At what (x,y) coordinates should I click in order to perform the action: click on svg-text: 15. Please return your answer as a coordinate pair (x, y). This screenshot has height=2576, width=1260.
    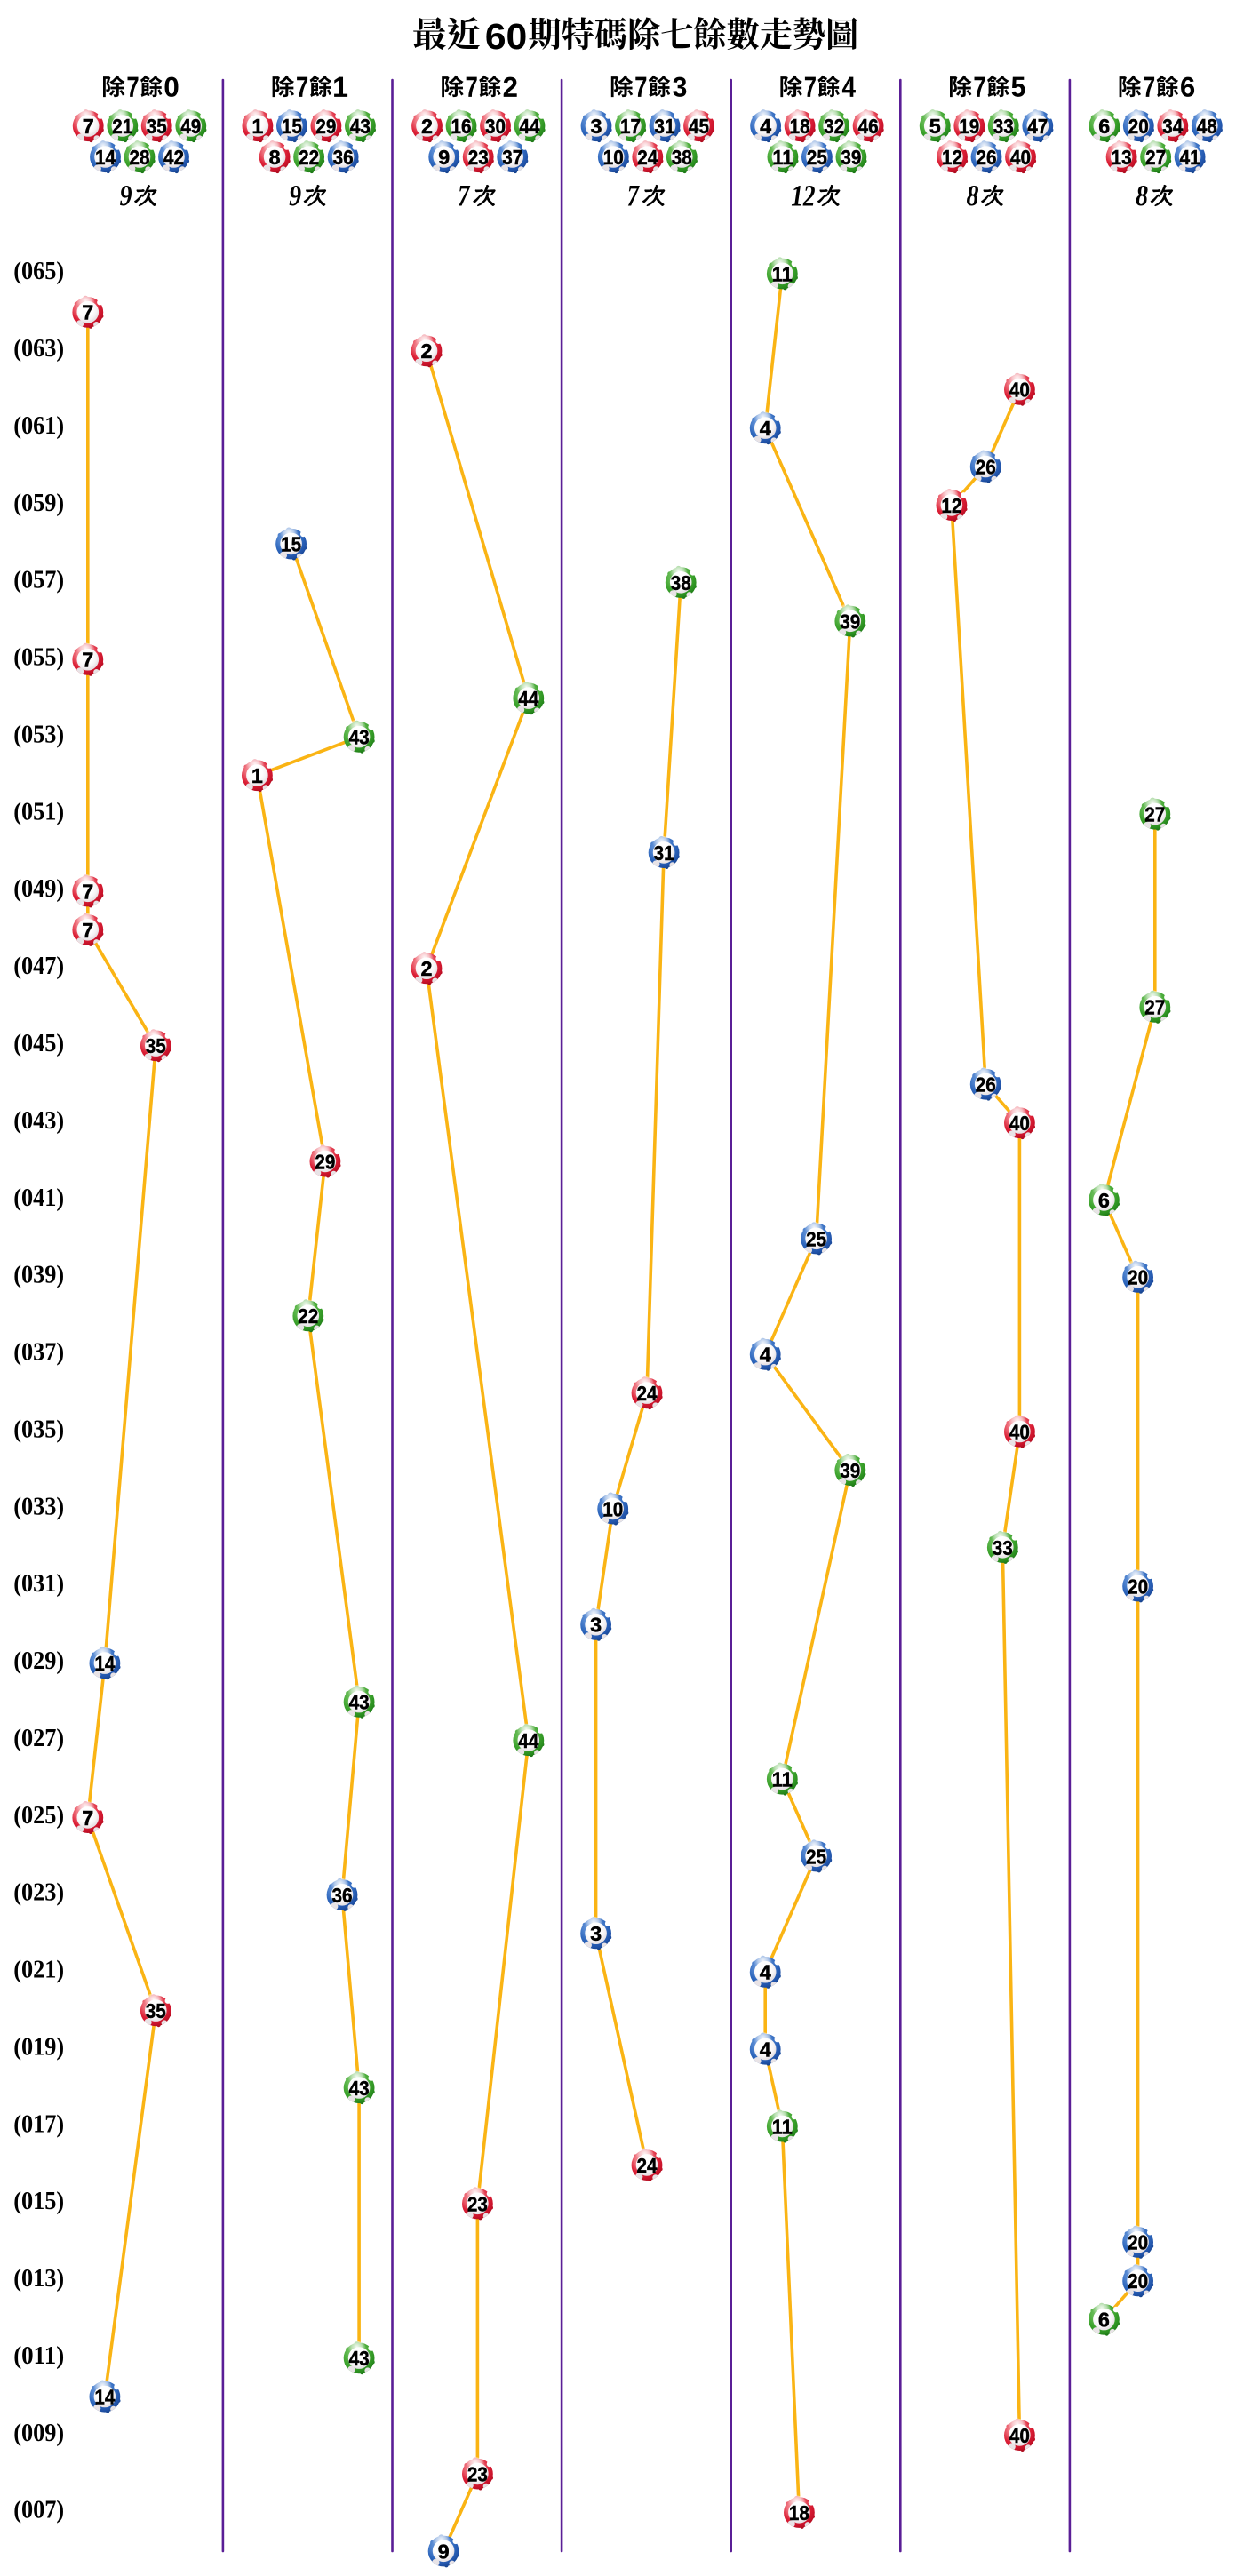
    Looking at the image, I should click on (291, 544).